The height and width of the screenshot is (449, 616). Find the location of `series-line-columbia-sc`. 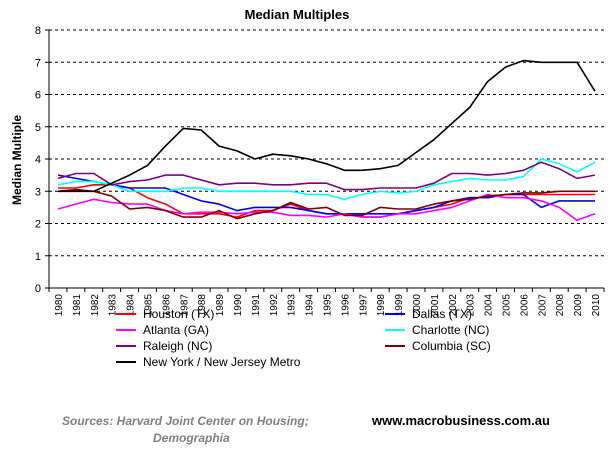

series-line-columbia-sc is located at coordinates (326, 204).